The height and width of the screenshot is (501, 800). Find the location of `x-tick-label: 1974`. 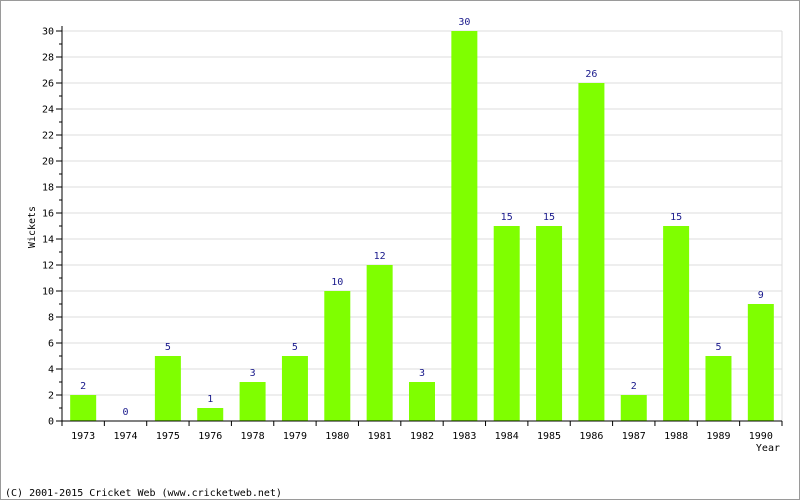

x-tick-label: 1974 is located at coordinates (125, 436).